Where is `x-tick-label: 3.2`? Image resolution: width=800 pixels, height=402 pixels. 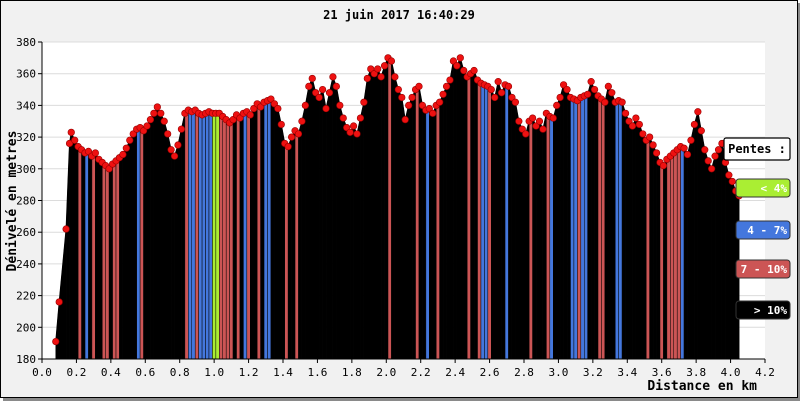
x-tick-label: 3.2 is located at coordinates (593, 372).